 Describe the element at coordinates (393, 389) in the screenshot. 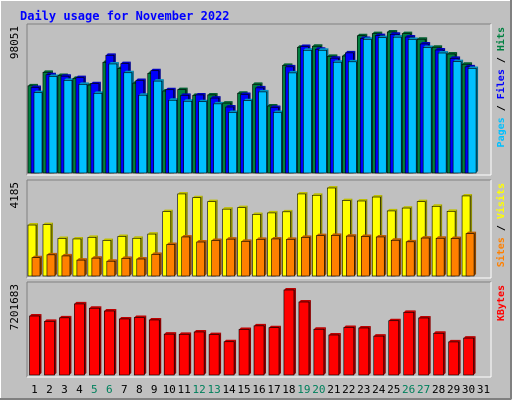

I see `x-tick-label: 25` at that location.